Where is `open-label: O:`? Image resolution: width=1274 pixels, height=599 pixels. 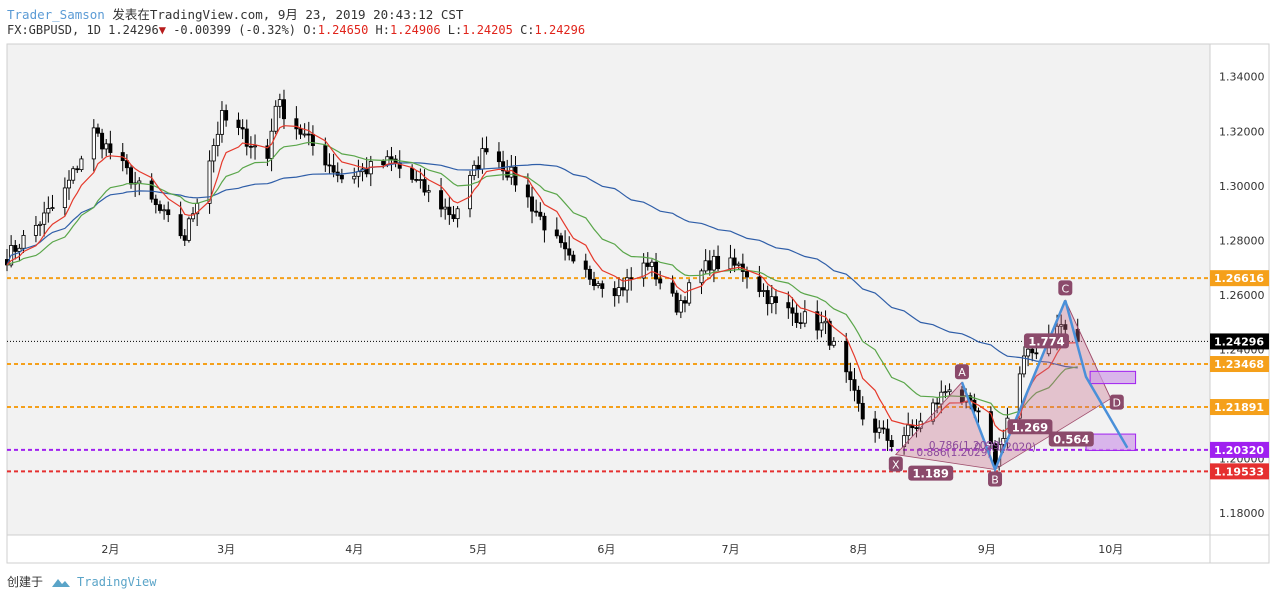
open-label: O: is located at coordinates (310, 30).